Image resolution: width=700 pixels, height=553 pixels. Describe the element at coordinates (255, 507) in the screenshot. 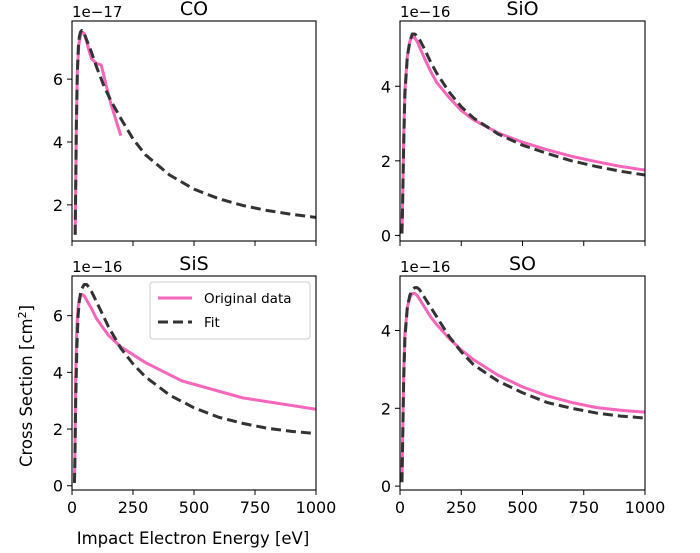

I see `sis-x-tick-label: 750` at that location.